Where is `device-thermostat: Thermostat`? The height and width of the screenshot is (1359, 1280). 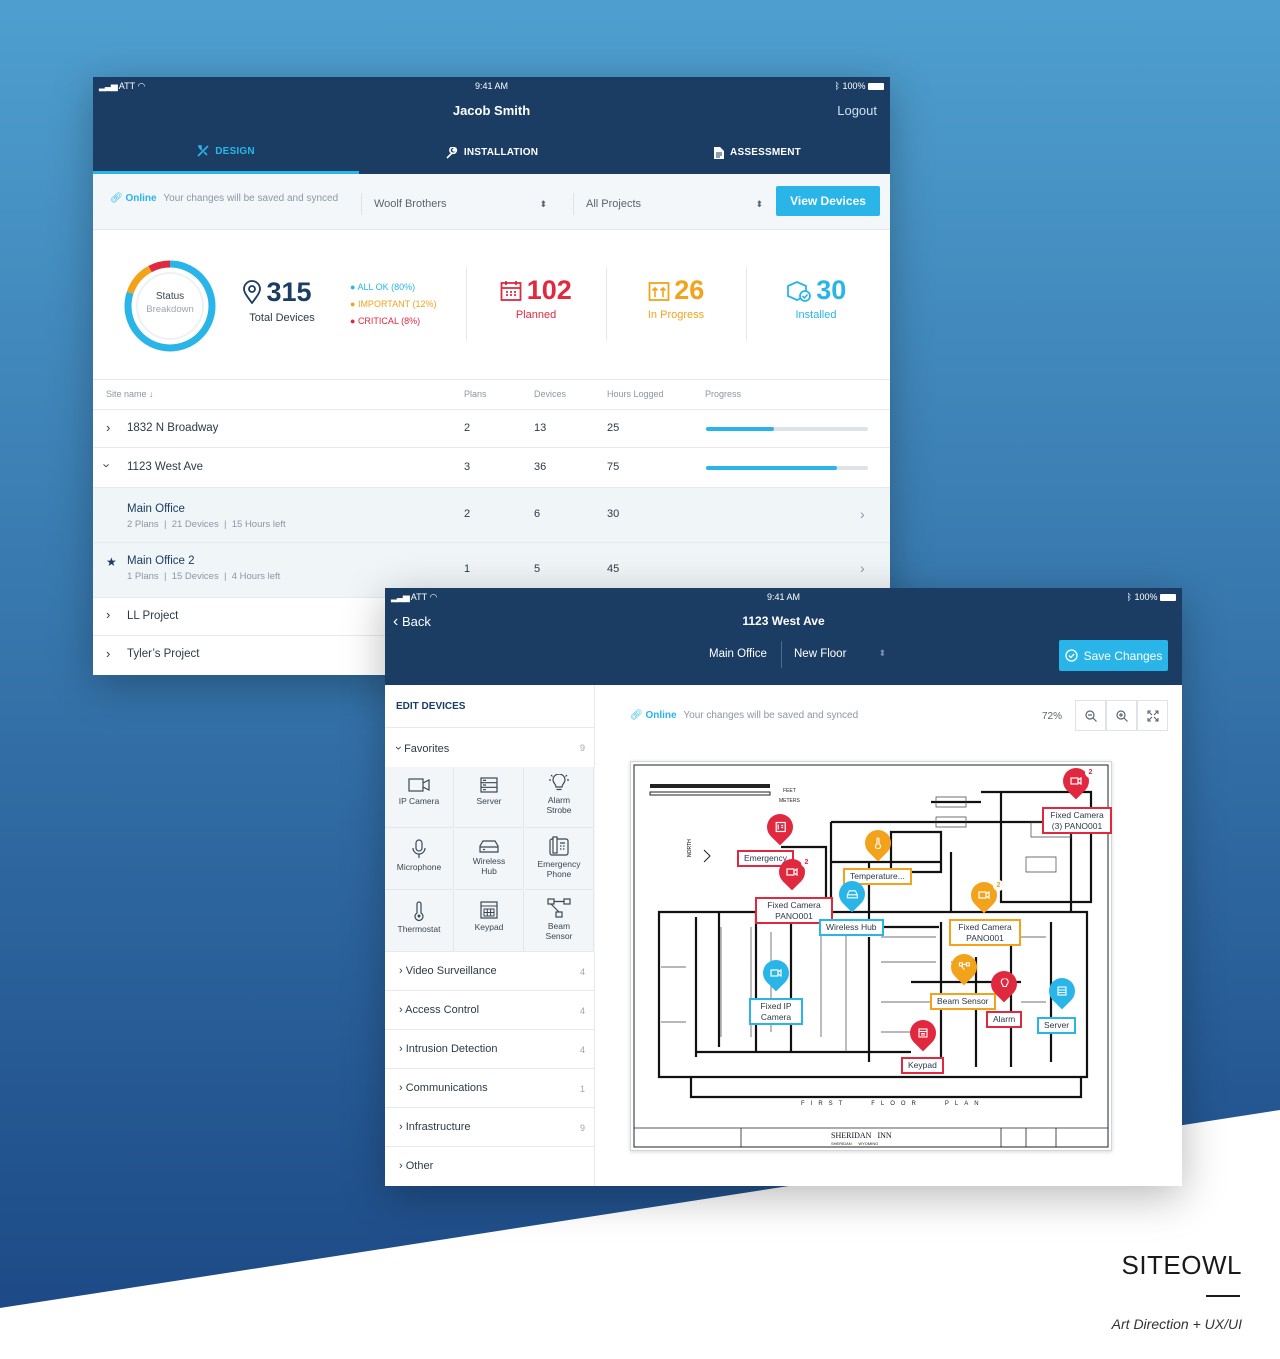
device-thermostat: Thermostat is located at coordinates (419, 921).